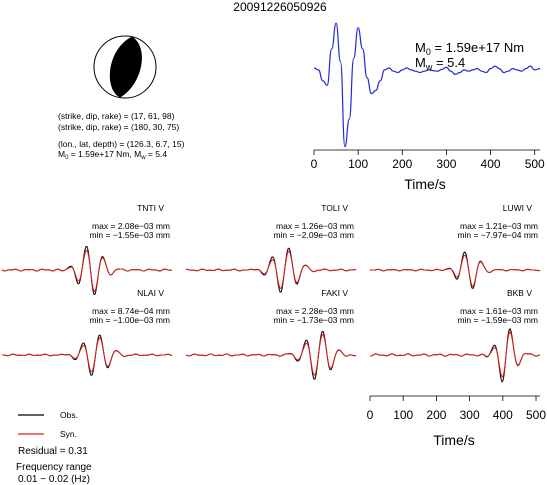 The width and height of the screenshot is (547, 485). I want to click on station-name: BKB V, so click(519, 293).